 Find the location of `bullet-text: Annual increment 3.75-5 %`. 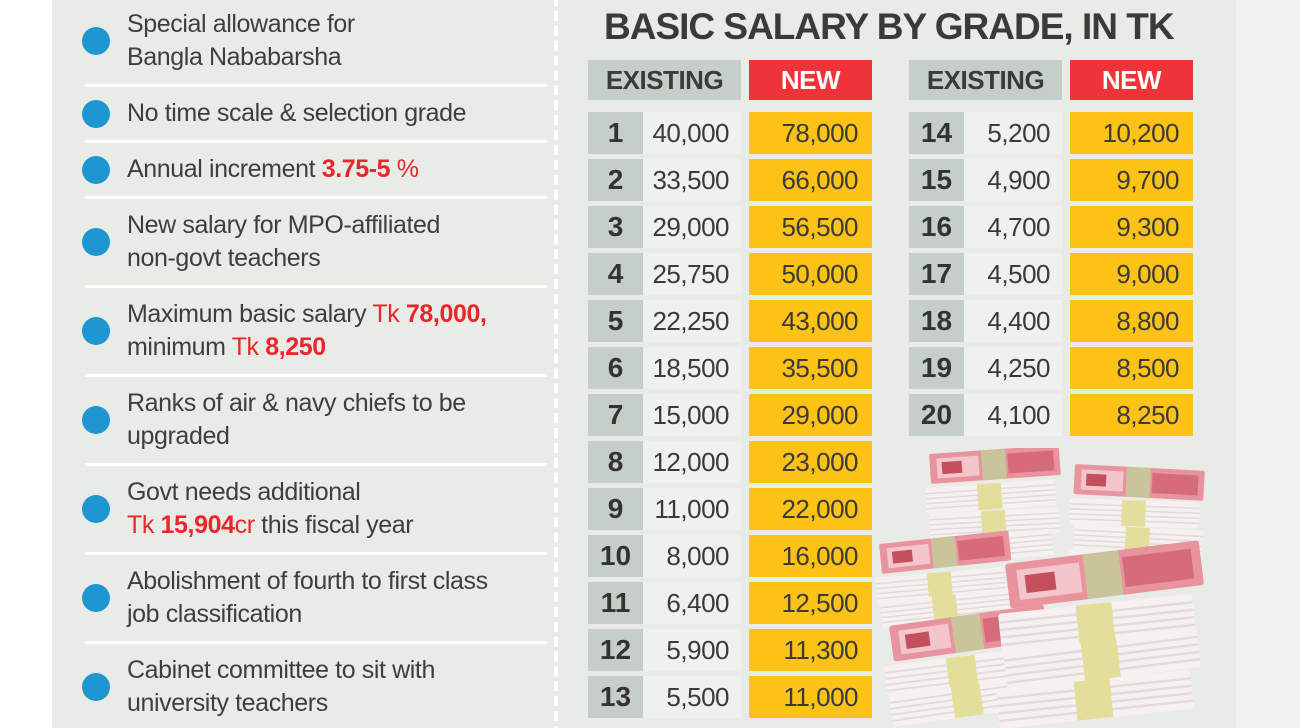

bullet-text: Annual increment 3.75-5 % is located at coordinates (273, 169).